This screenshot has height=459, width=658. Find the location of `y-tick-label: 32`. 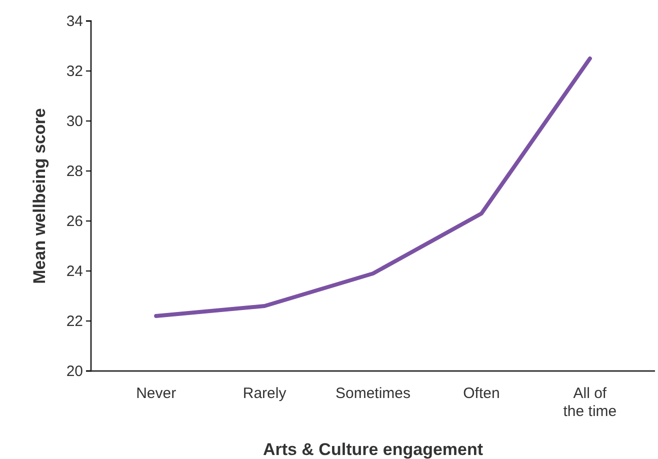

y-tick-label: 32 is located at coordinates (74, 71).